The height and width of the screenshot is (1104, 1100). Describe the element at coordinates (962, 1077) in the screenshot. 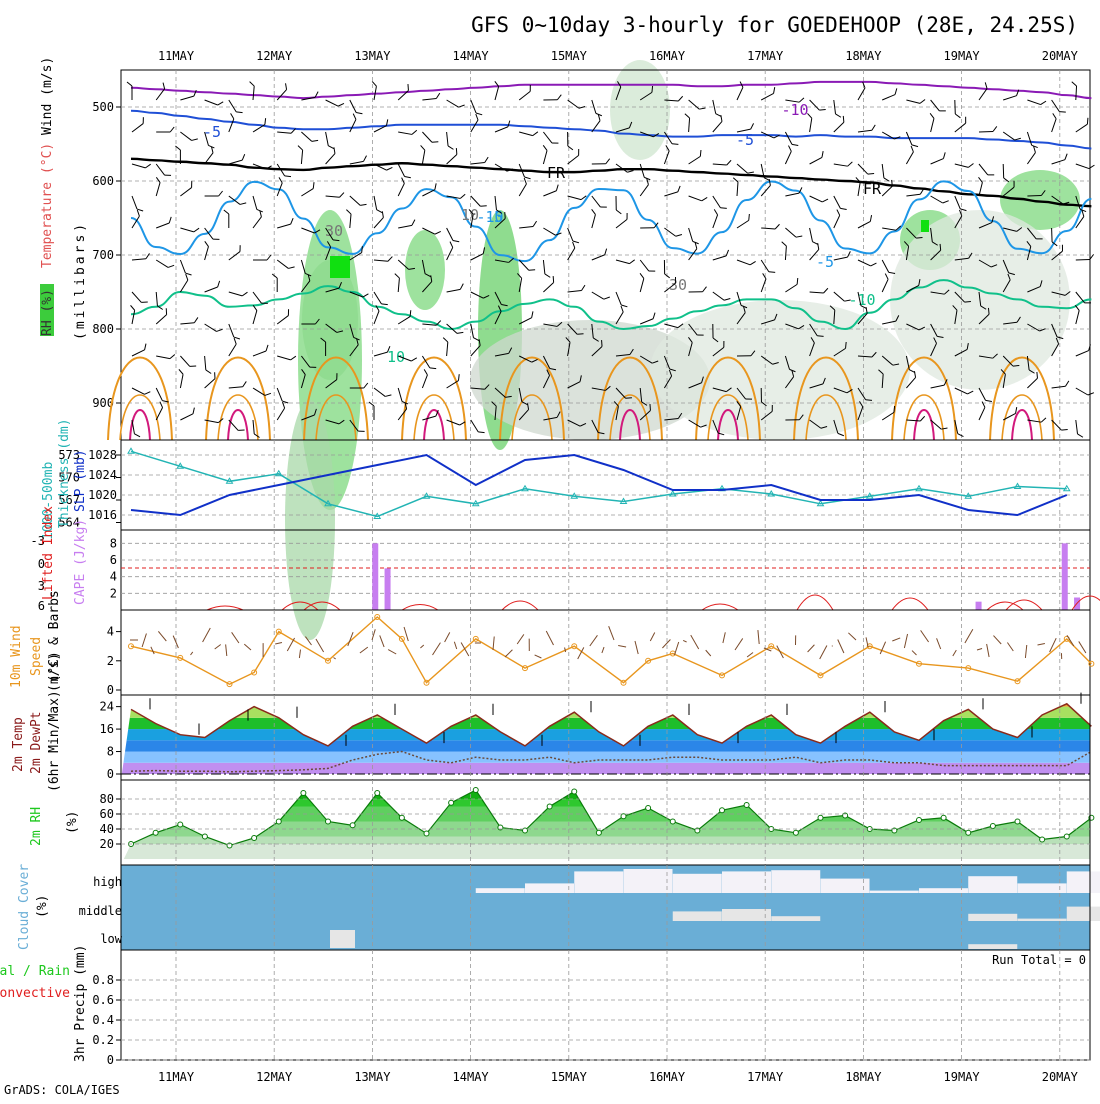

I see `date-label-bottom: 19MAY` at that location.